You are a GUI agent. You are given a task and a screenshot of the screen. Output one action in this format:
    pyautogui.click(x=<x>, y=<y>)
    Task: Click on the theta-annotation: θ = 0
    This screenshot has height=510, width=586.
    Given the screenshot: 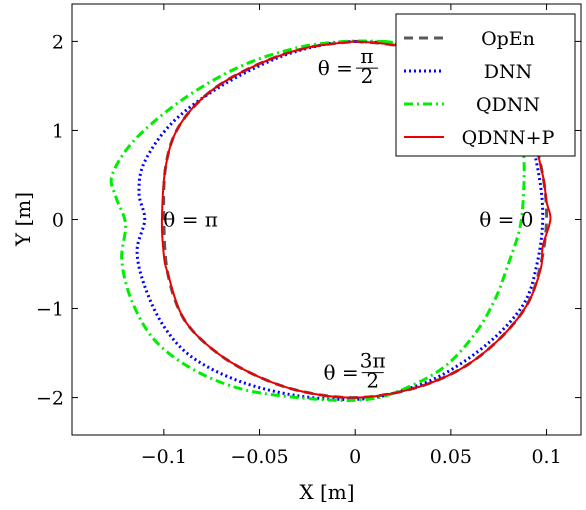 What is the action you would take?
    pyautogui.click(x=506, y=220)
    